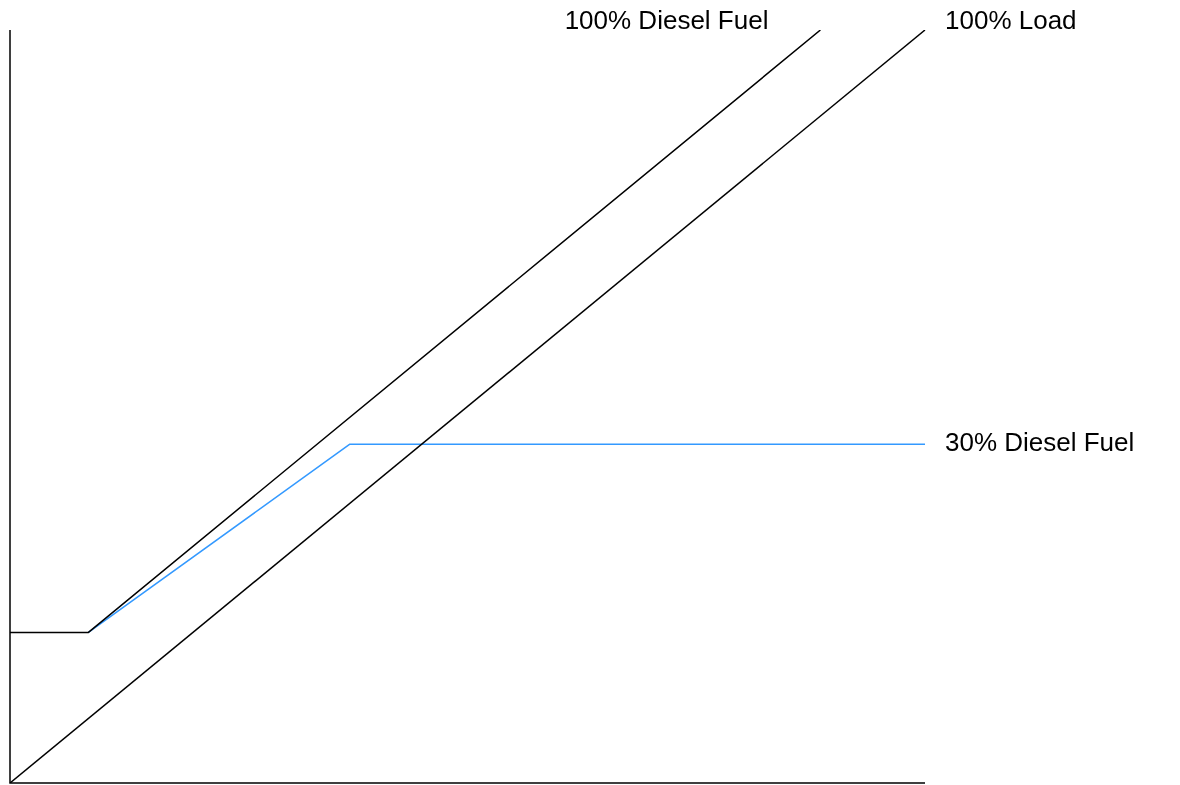  I want to click on series-label: 100% Diesel Fuel, so click(666, 20).